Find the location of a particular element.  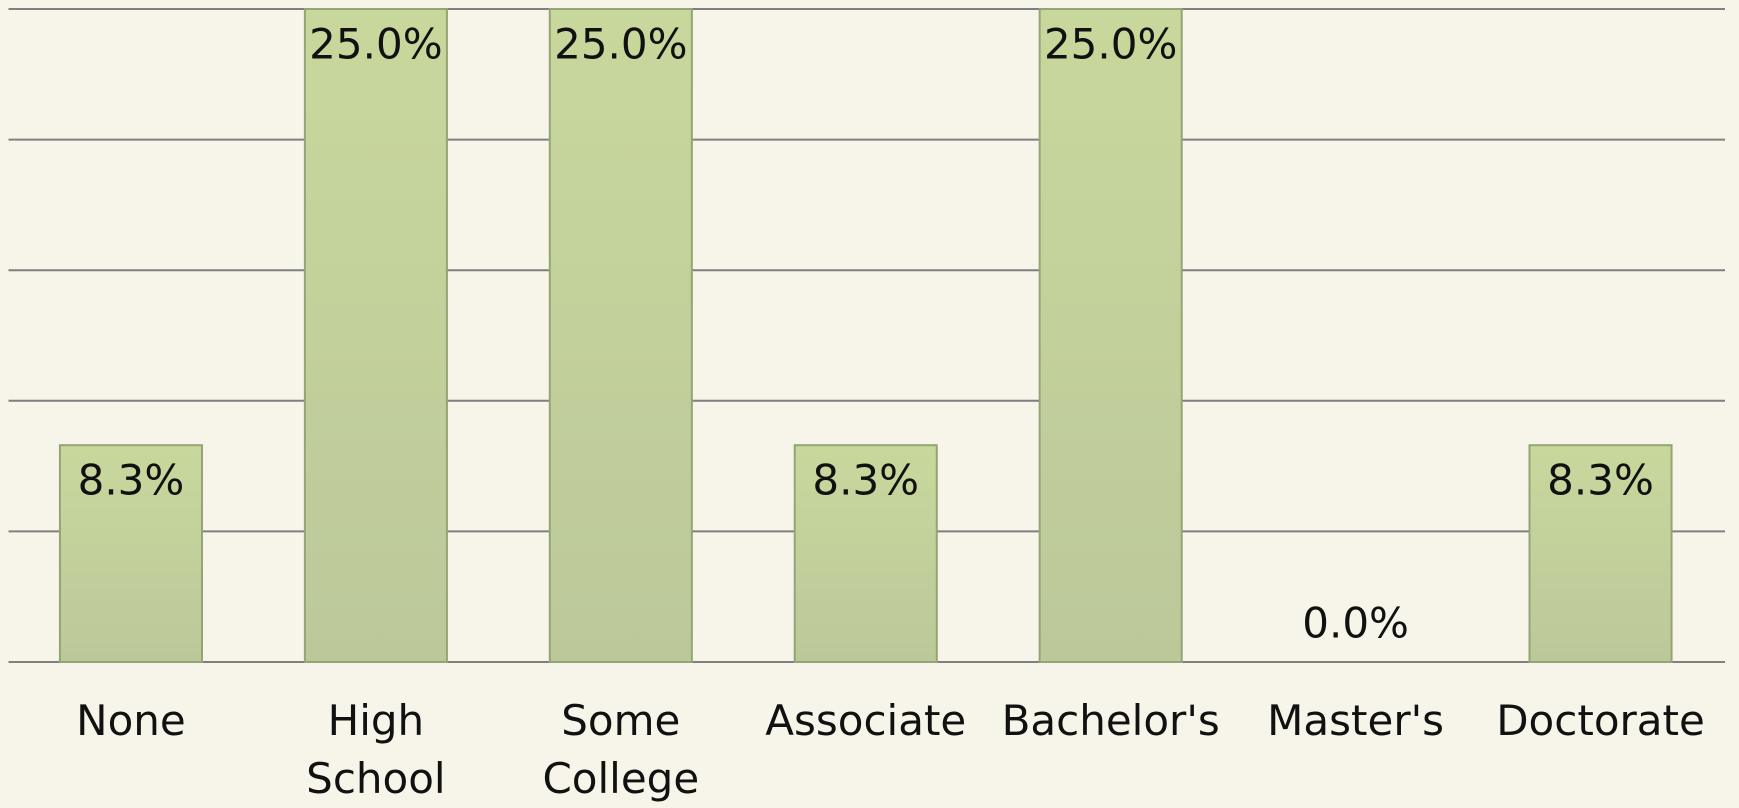

x-tick-label: High School is located at coordinates (375, 749).